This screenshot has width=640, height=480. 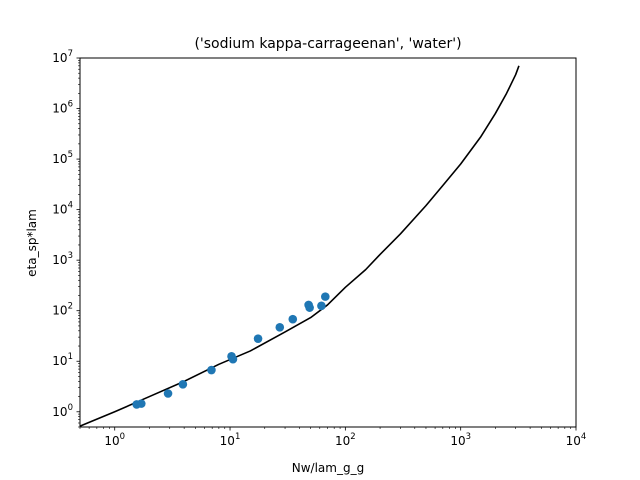 What do you see at coordinates (62, 209) in the screenshot?
I see `y-tick-label: 10⁴` at bounding box center [62, 209].